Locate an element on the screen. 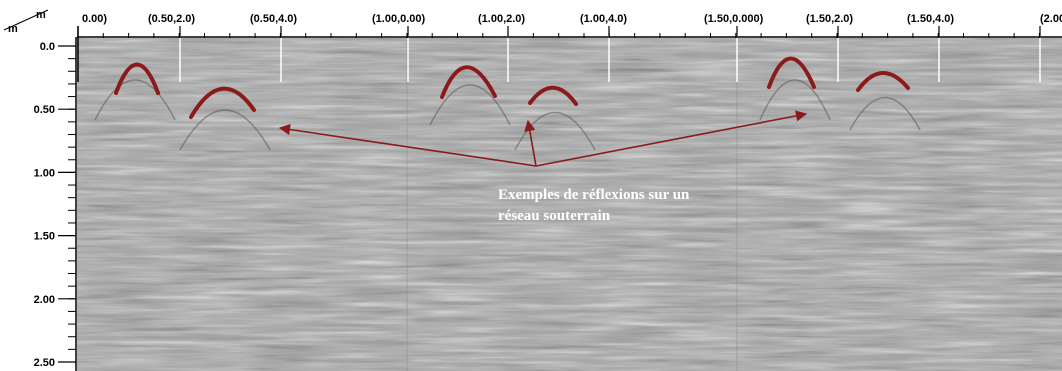  x-tick-label: (1.50,0.000) is located at coordinates (734, 19).